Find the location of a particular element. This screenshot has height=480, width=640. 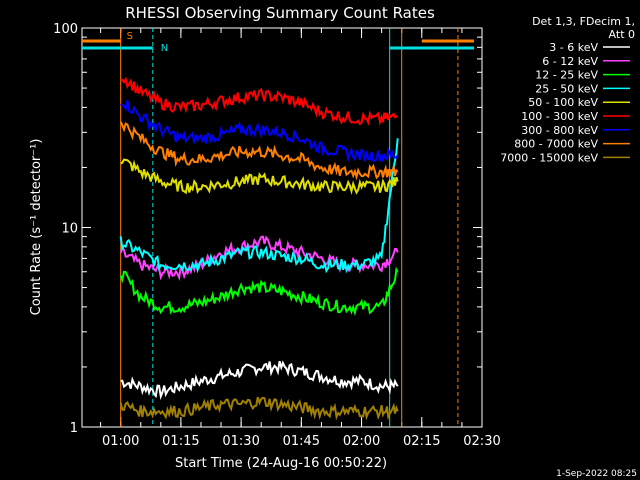

x-axis-label: Start Time (24-Aug-16 00:50:22) is located at coordinates (281, 463).